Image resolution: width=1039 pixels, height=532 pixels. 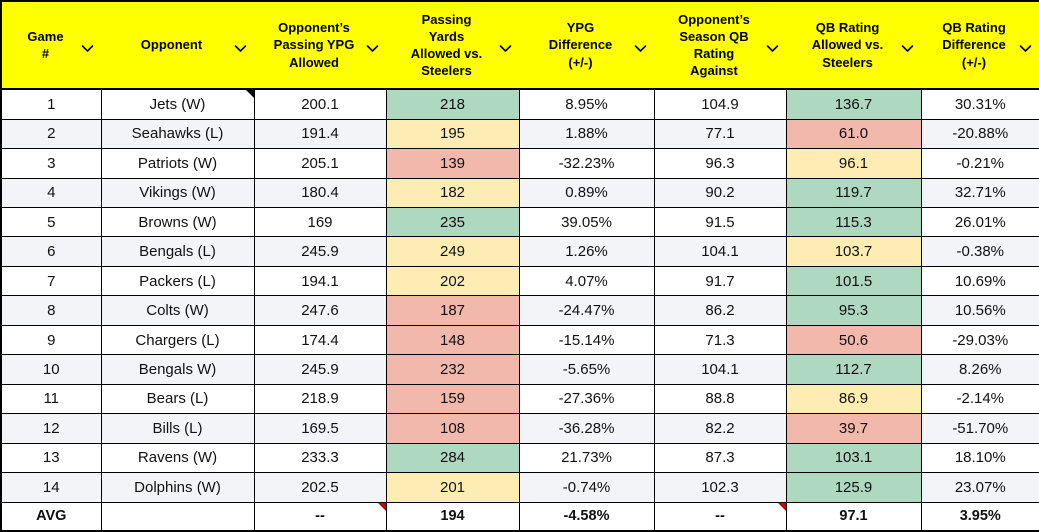 I want to click on cell-qb_rating_against: 90.2, so click(x=720, y=192).